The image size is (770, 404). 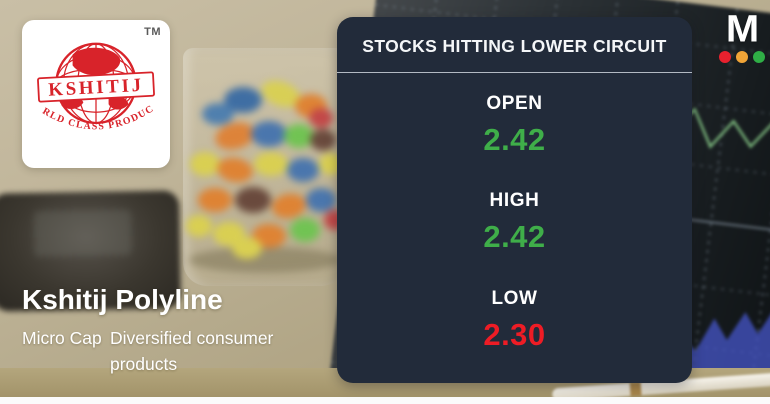 I want to click on candies-art, so click(x=265, y=176).